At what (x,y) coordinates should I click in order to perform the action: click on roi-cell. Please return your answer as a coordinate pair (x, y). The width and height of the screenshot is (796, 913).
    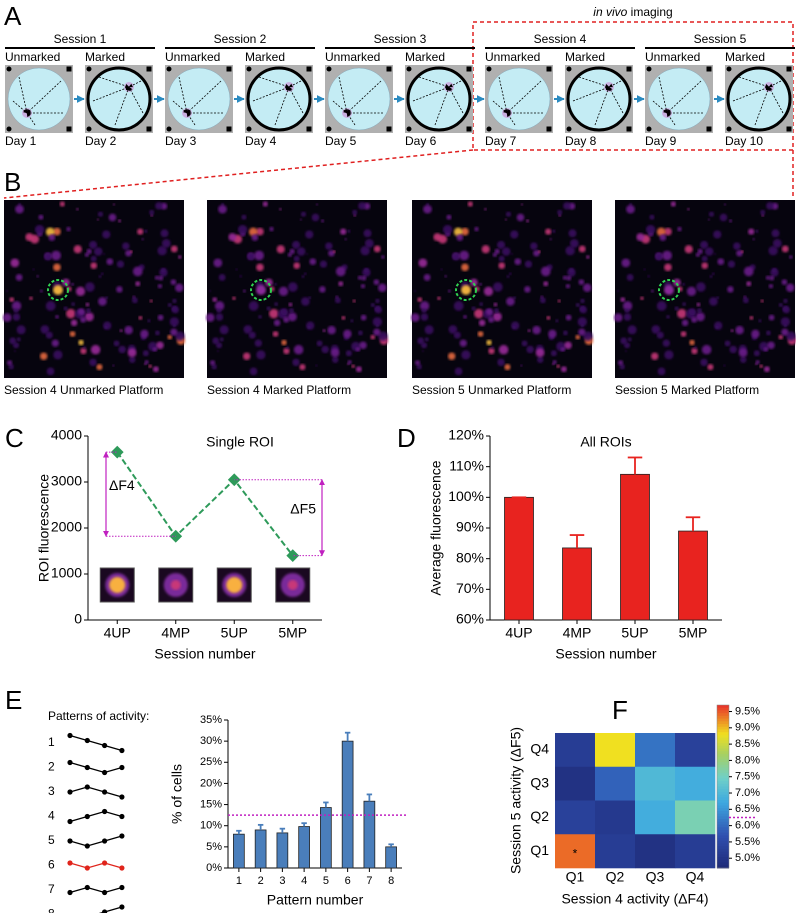
    Looking at the image, I should click on (261, 290).